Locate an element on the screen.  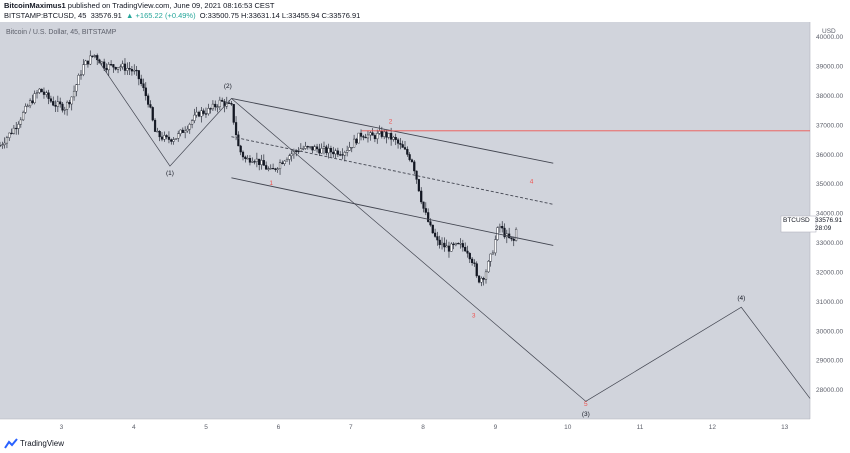
x-tick-label: 3 is located at coordinates (62, 427).